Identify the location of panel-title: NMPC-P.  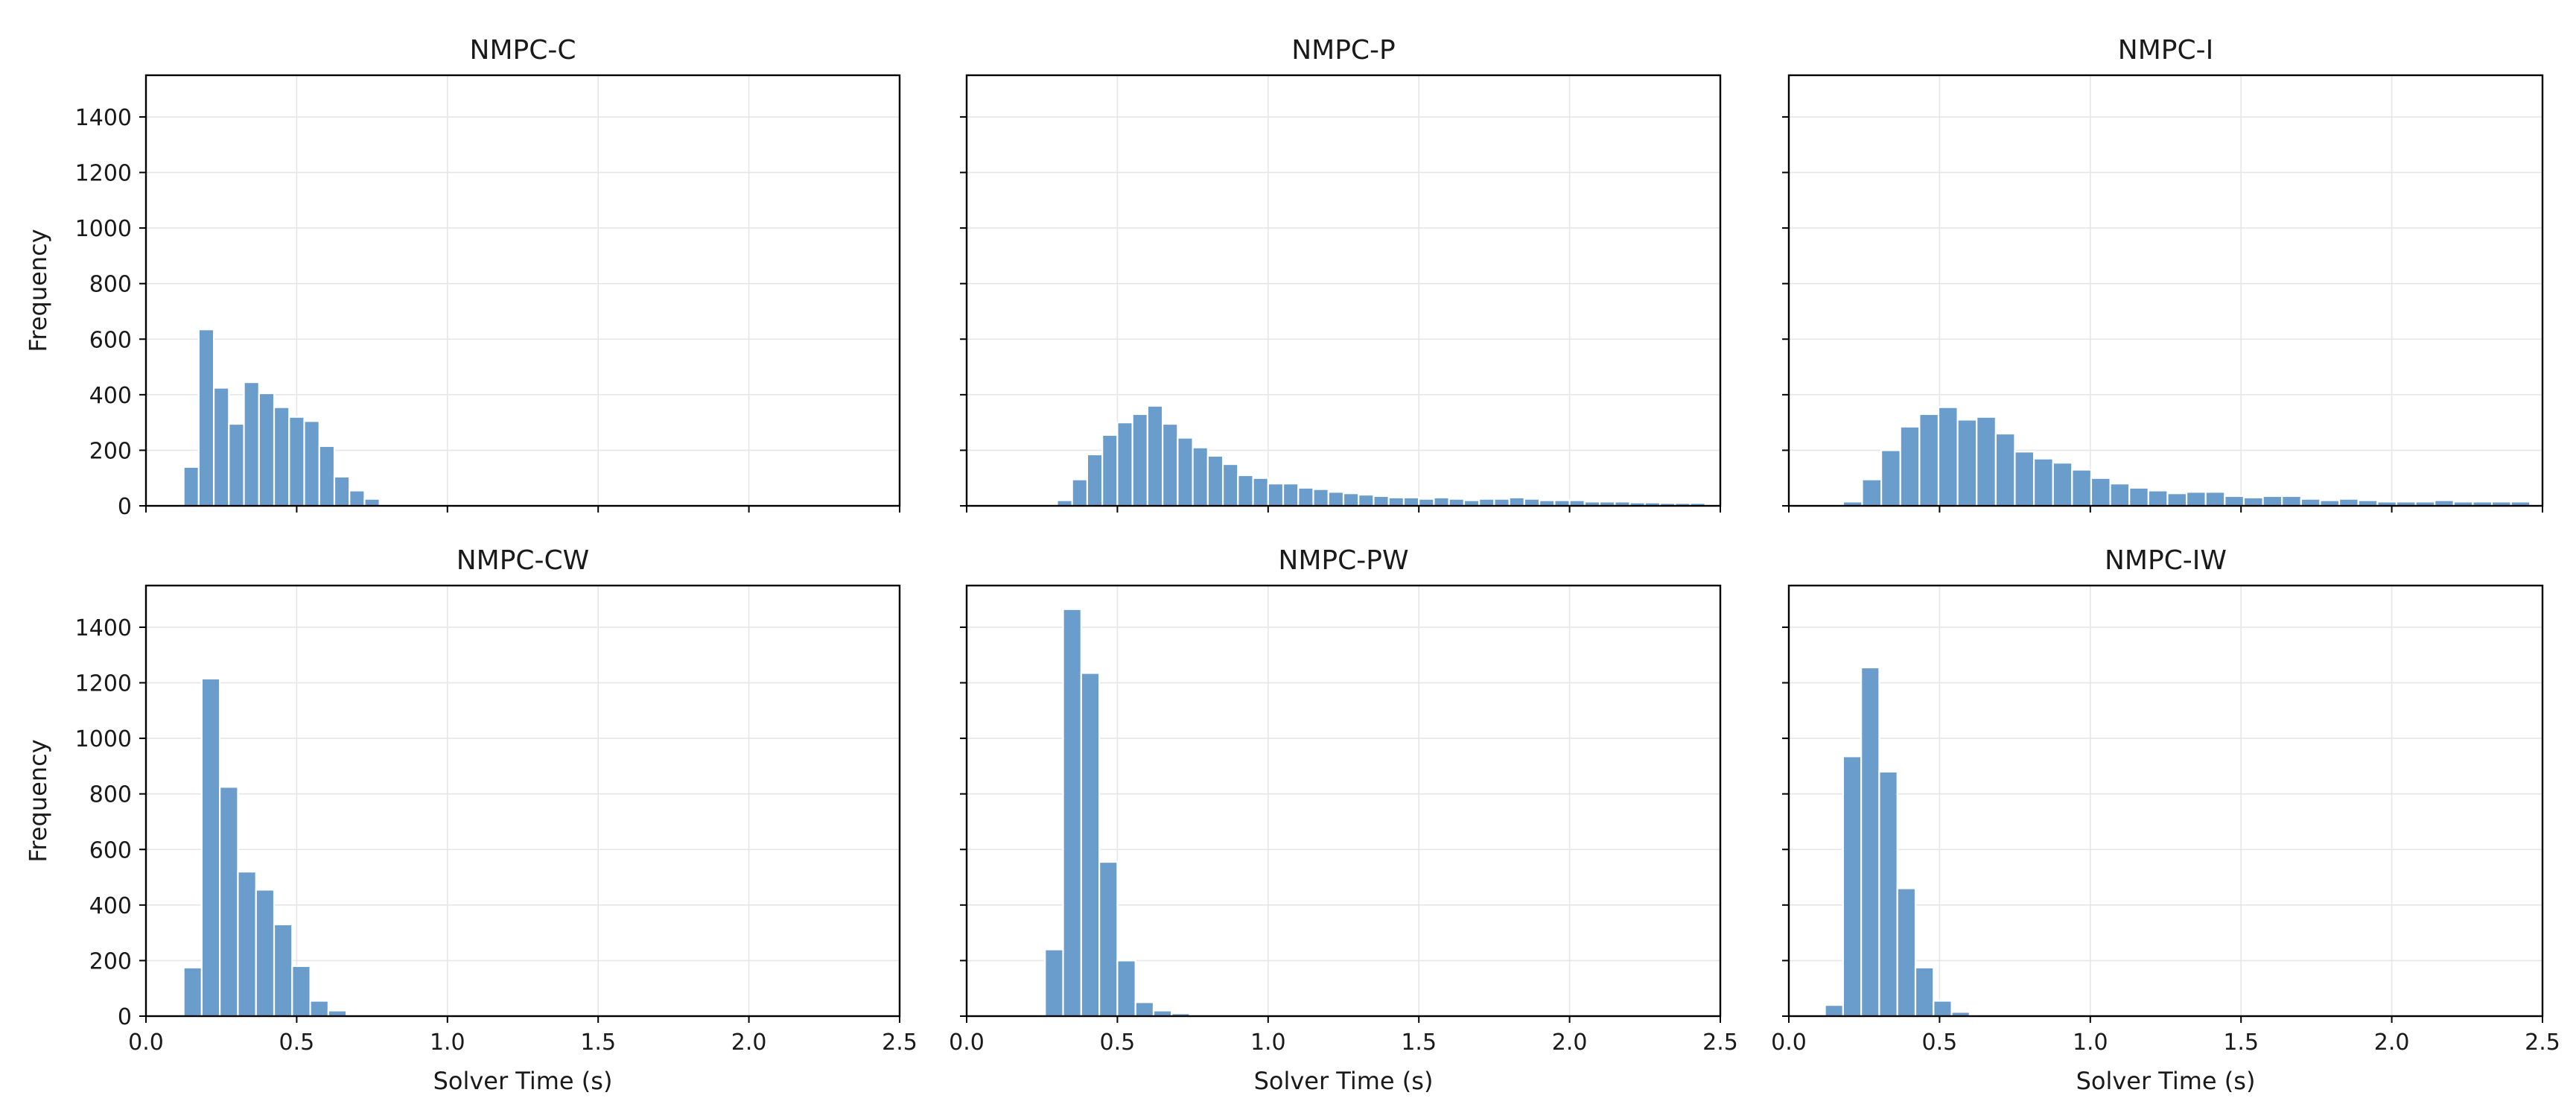
(1343, 50).